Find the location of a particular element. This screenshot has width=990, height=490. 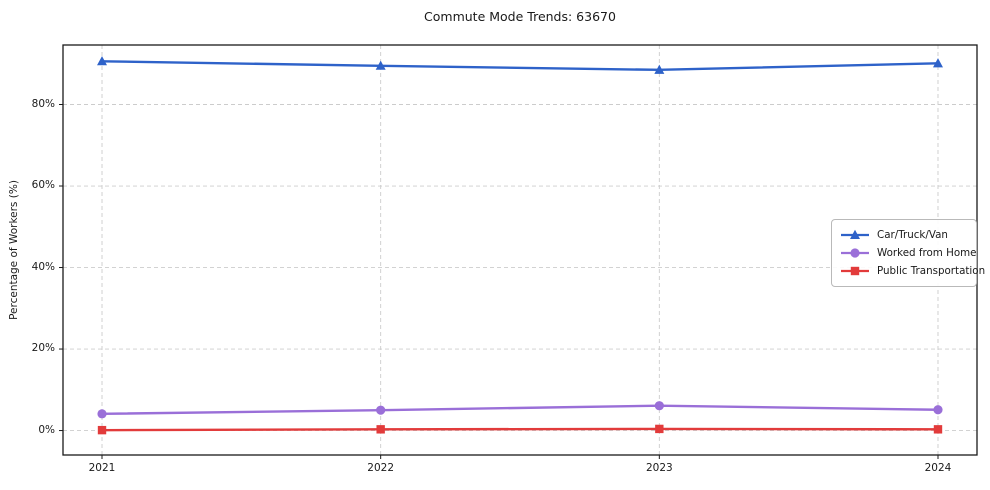

legend-item: Public Transportation is located at coordinates (912, 271).